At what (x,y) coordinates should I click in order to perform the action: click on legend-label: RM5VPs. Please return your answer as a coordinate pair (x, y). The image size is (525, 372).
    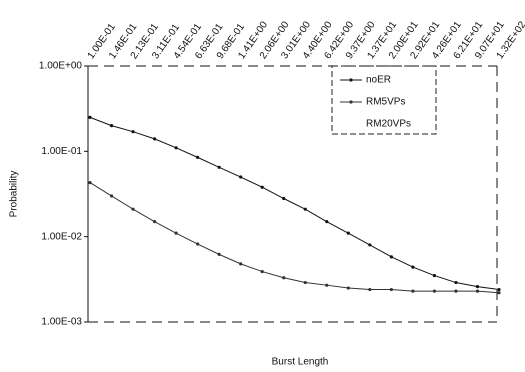
    Looking at the image, I should click on (385, 102).